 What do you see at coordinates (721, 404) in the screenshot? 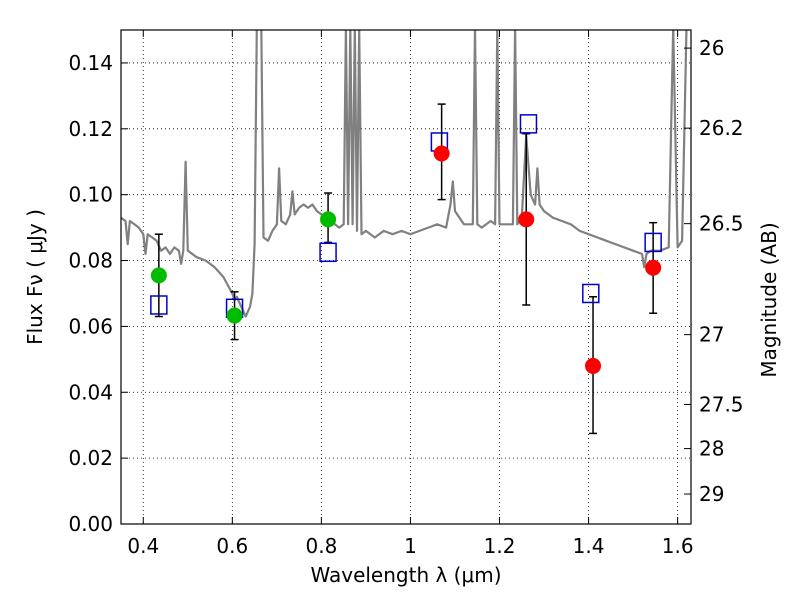
I see `y2-tick-label: 27.5` at bounding box center [721, 404].